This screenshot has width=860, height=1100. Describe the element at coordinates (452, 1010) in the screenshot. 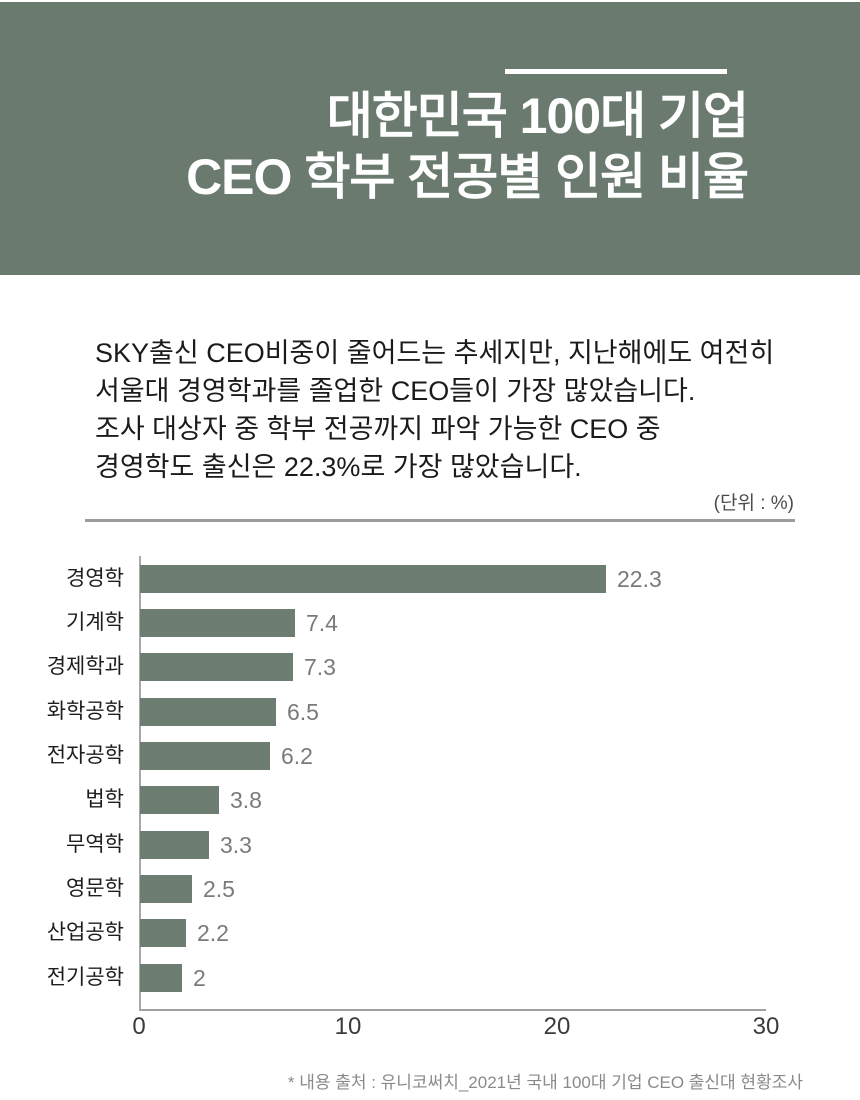

I see `x-axis-line` at that location.